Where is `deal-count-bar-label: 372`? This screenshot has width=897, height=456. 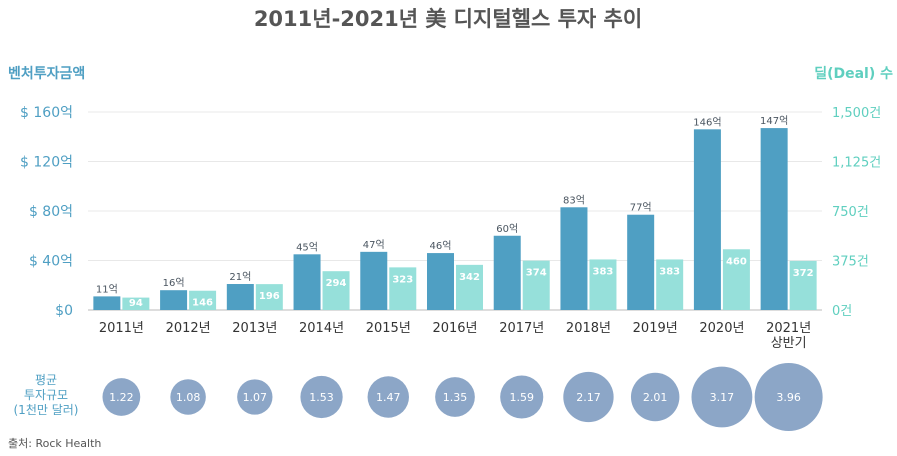
deal-count-bar-label: 372 is located at coordinates (803, 273).